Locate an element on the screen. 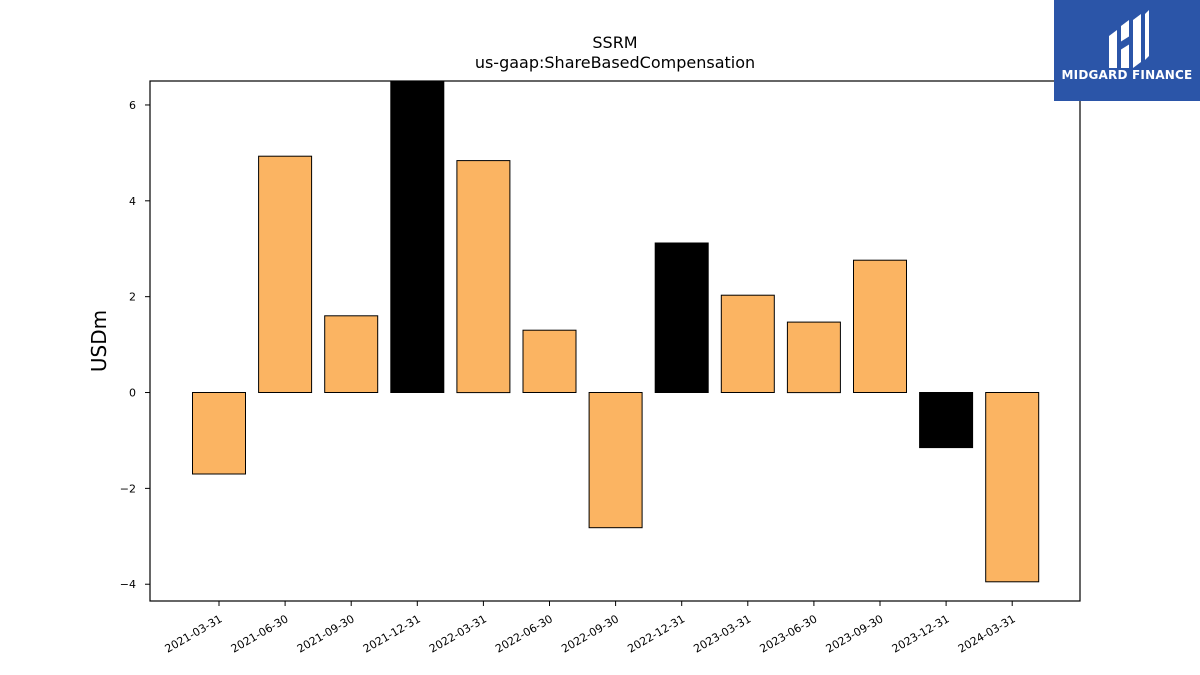 The width and height of the screenshot is (1200, 675). y-tick-label: 2 is located at coordinates (132, 297).